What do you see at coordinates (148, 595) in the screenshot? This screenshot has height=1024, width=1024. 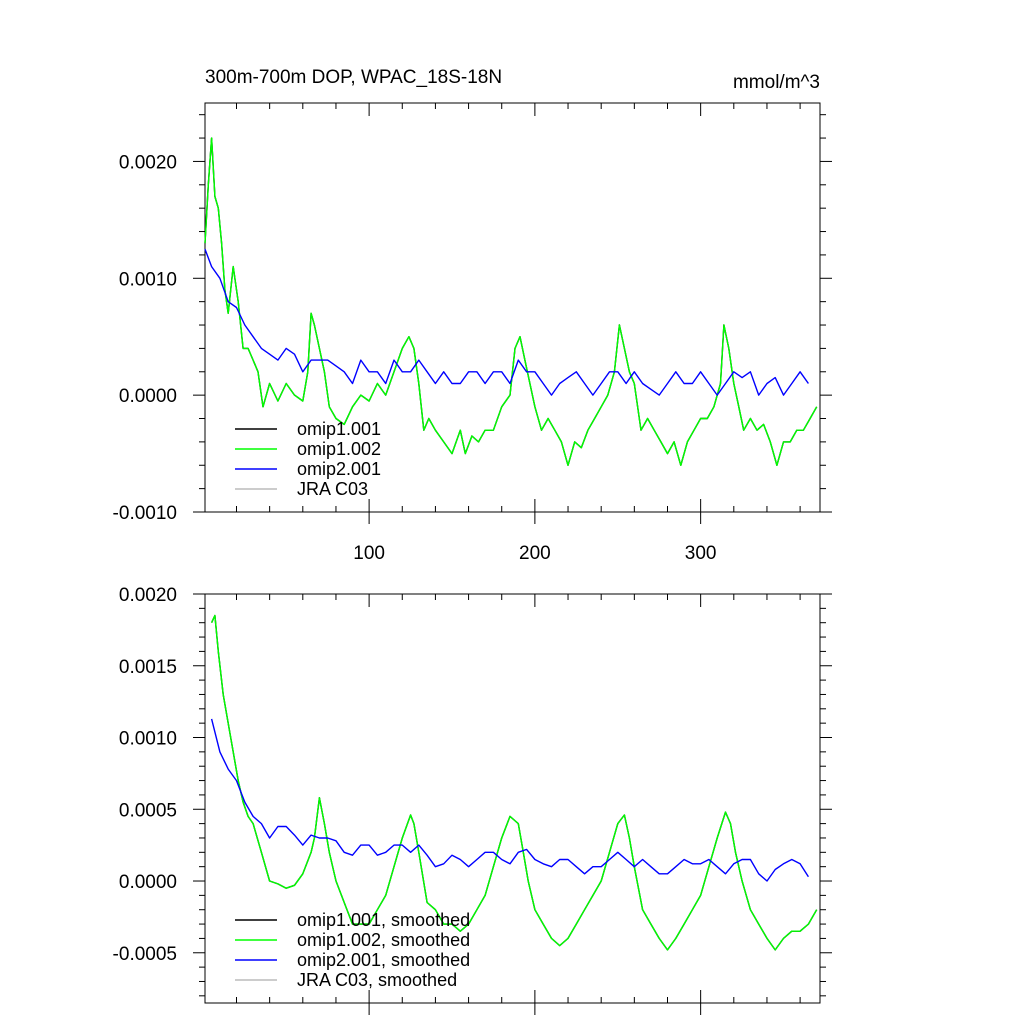 I see `bottom-y-tick-label: 0.0020` at bounding box center [148, 595].